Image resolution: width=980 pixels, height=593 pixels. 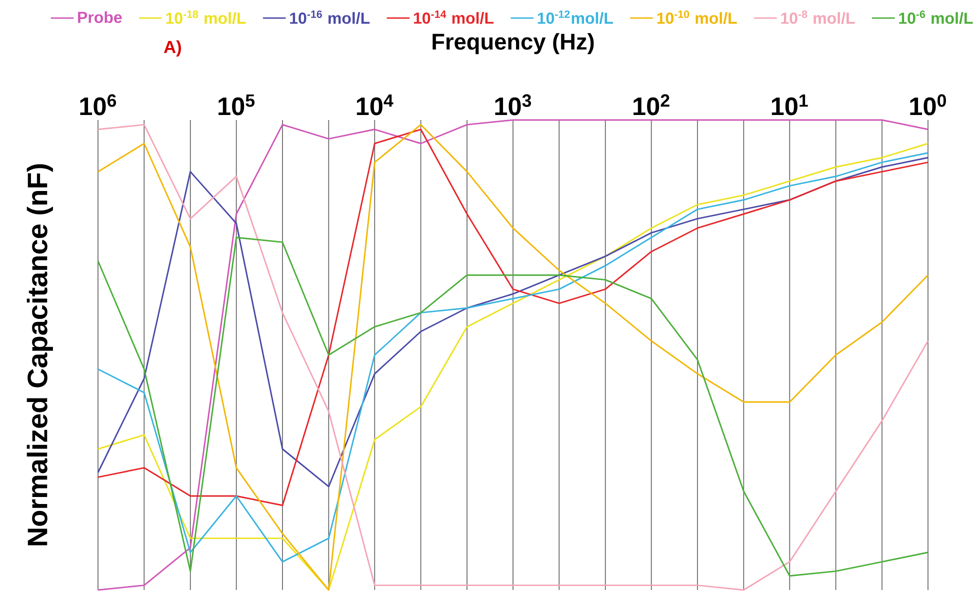 What do you see at coordinates (936, 17) in the screenshot?
I see `legend-label: 10$^{-6}$ mol/L` at bounding box center [936, 17].